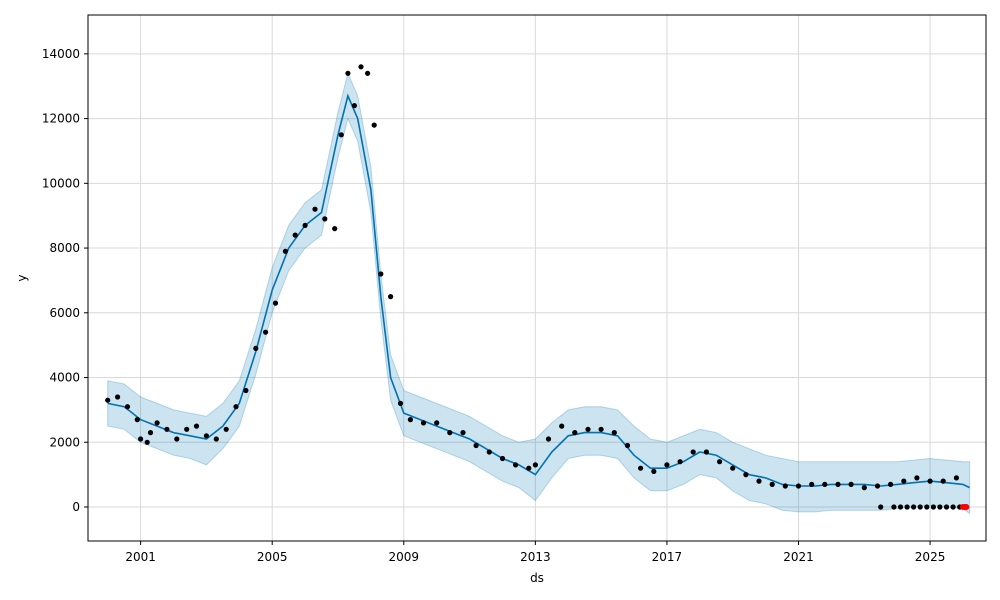 This screenshot has width=1000, height=600. Describe the element at coordinates (61, 119) in the screenshot. I see `y-tick-label: 12000` at that location.